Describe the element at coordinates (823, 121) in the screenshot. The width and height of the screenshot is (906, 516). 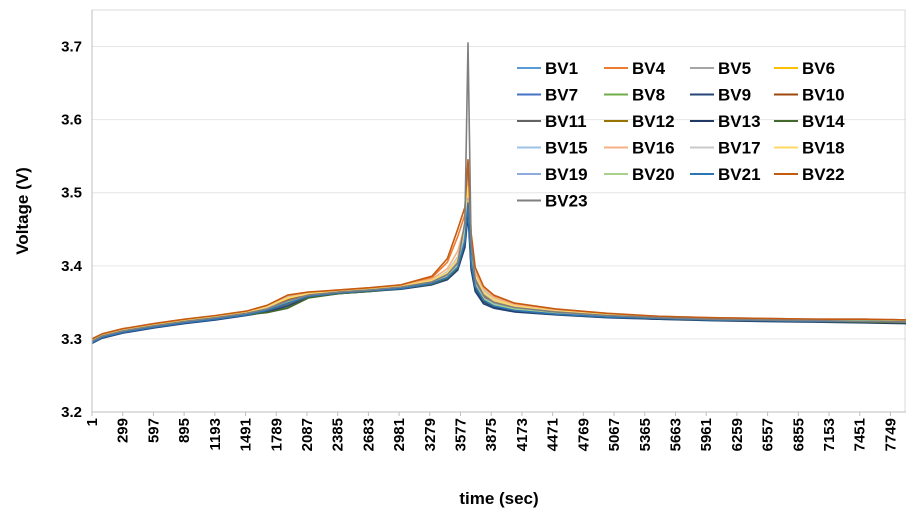
I see `legend-label: BV14` at that location.